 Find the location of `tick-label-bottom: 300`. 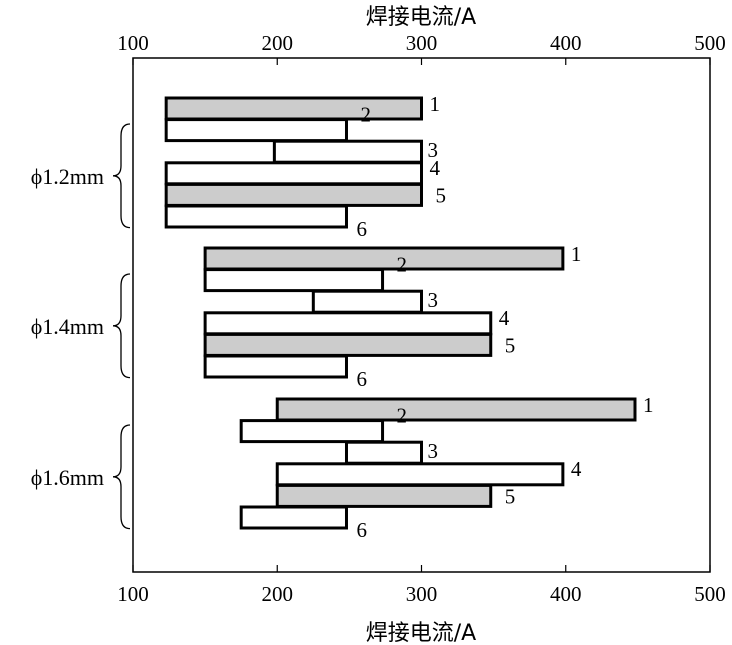

tick-label-bottom: 300 is located at coordinates (422, 594).